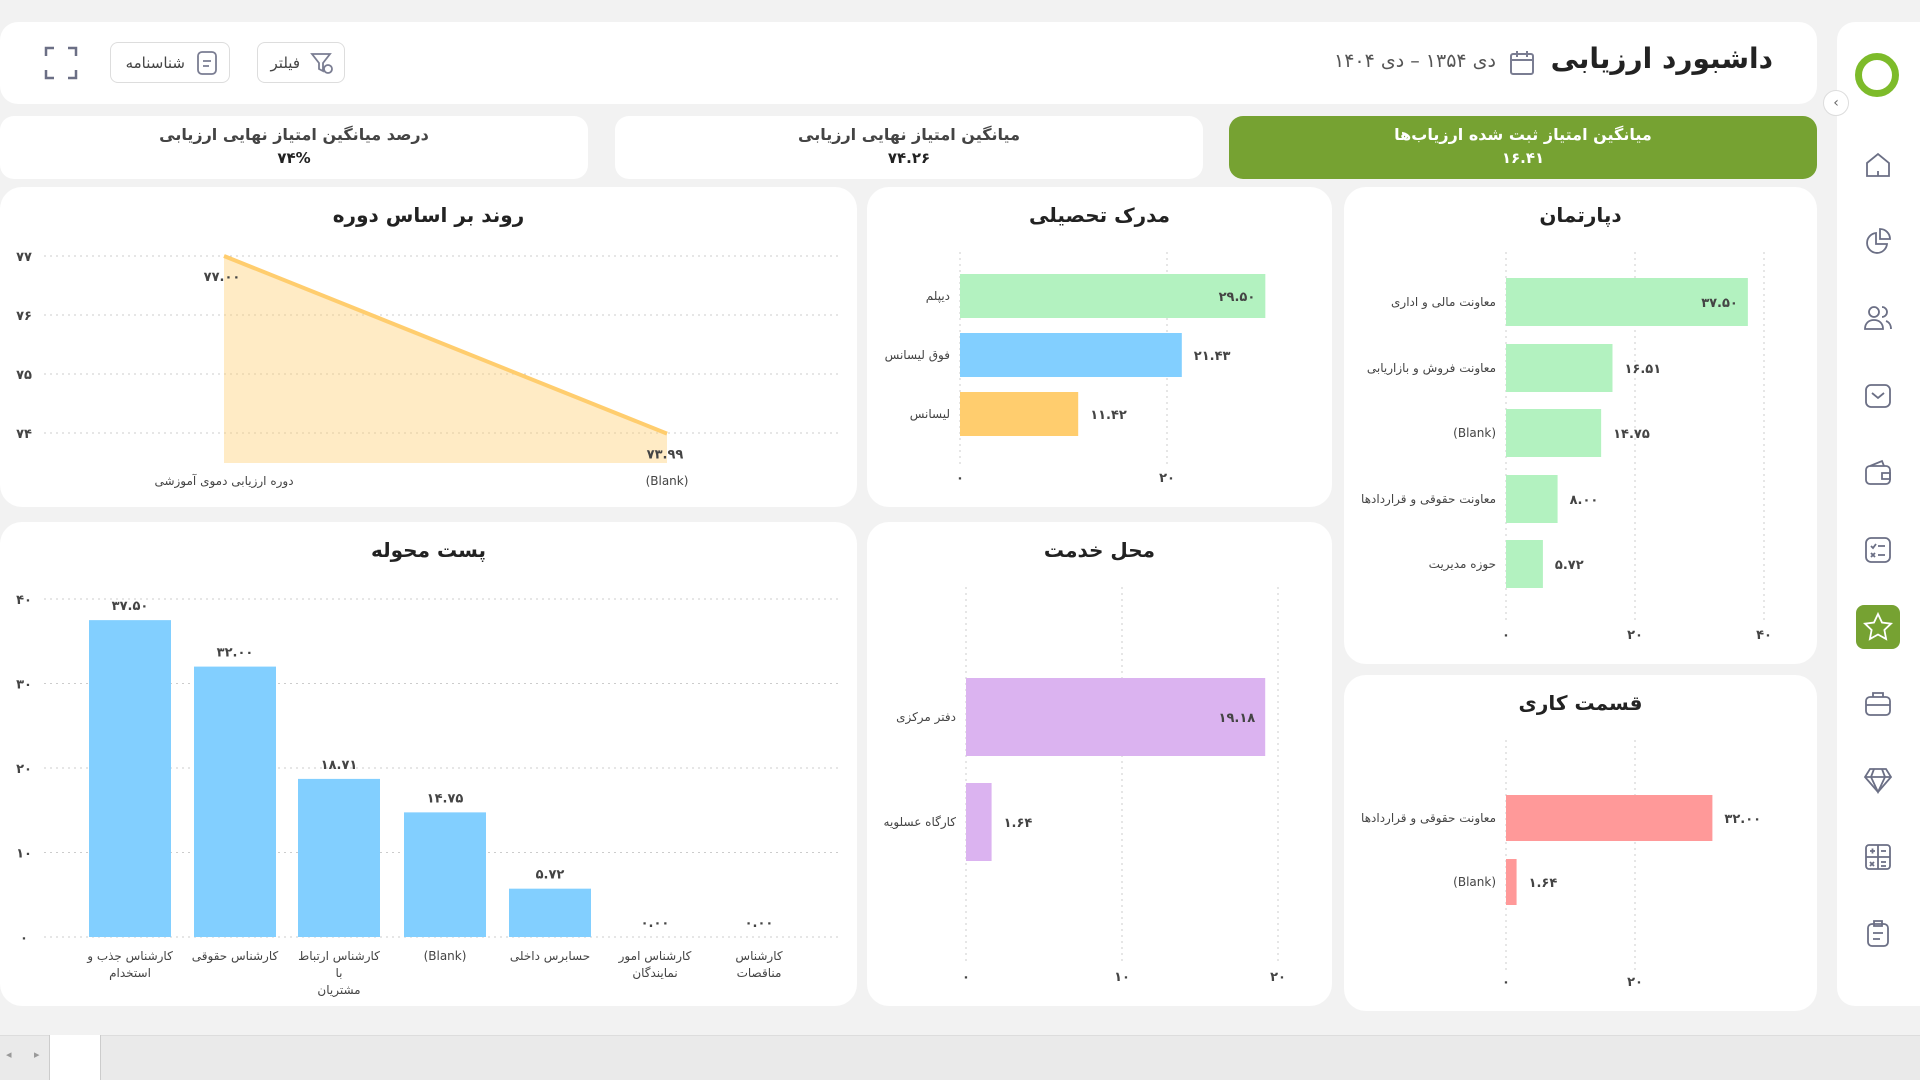 This screenshot has height=1080, width=1920. Describe the element at coordinates (1878, 514) in the screenshot. I see `sidebar` at that location.